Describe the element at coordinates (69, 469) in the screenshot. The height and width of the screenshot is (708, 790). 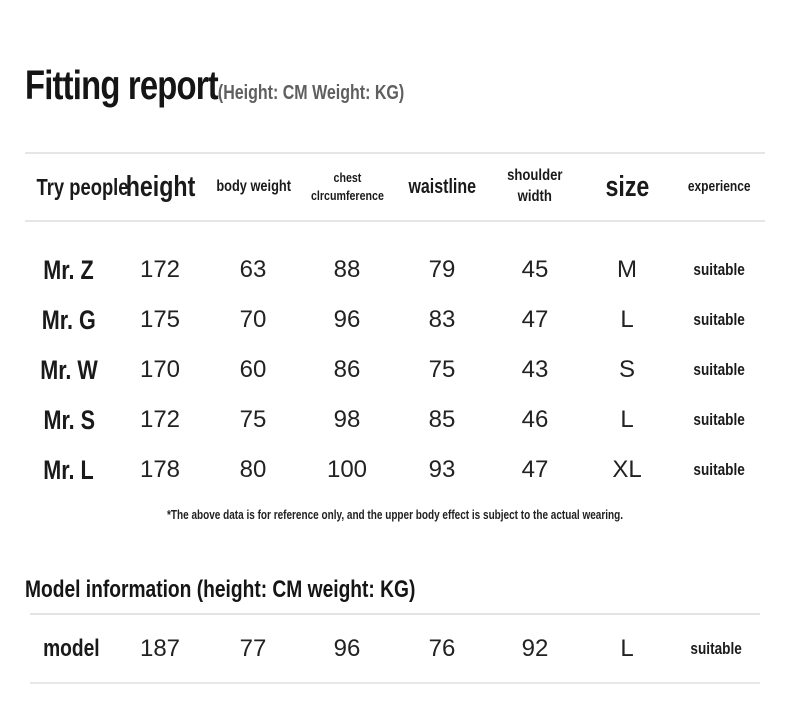
I see `cell-try-people: Mr. L` at that location.